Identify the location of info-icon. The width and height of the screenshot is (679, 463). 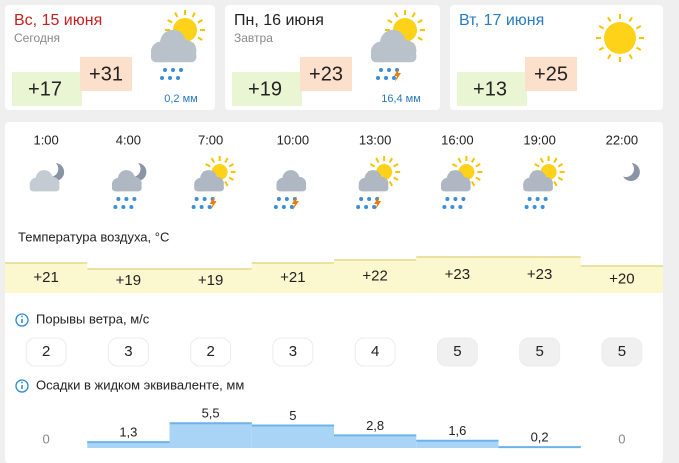
(22, 386).